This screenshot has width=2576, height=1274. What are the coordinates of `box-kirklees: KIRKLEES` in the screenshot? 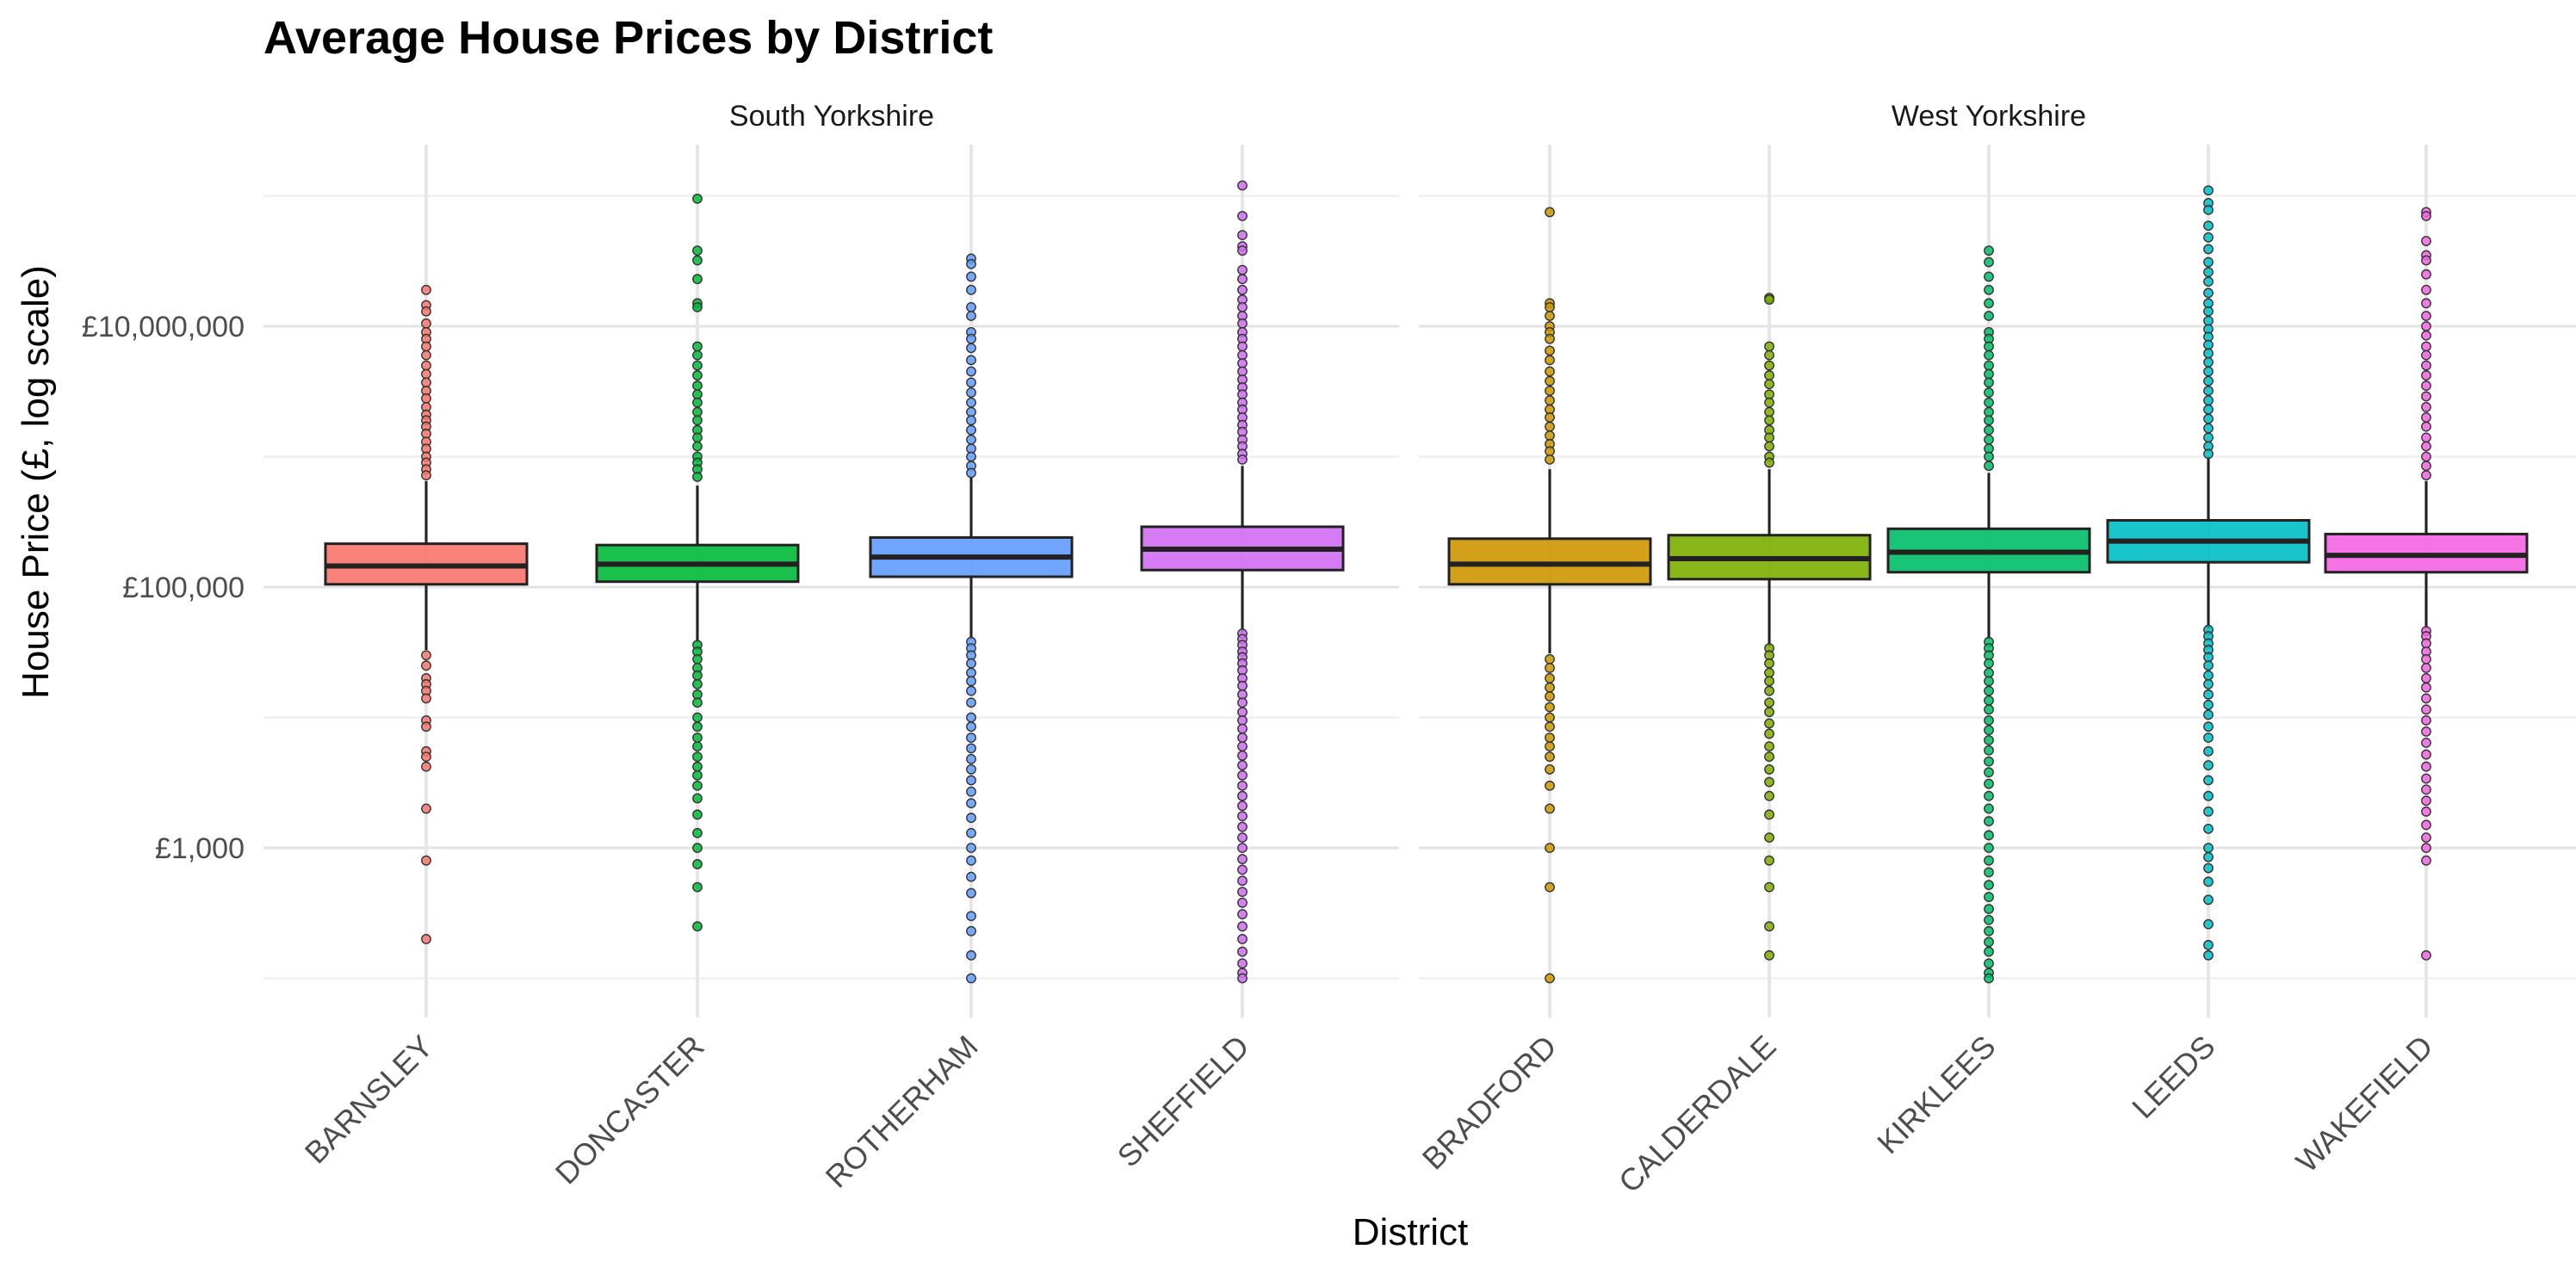 It's located at (1980, 702).